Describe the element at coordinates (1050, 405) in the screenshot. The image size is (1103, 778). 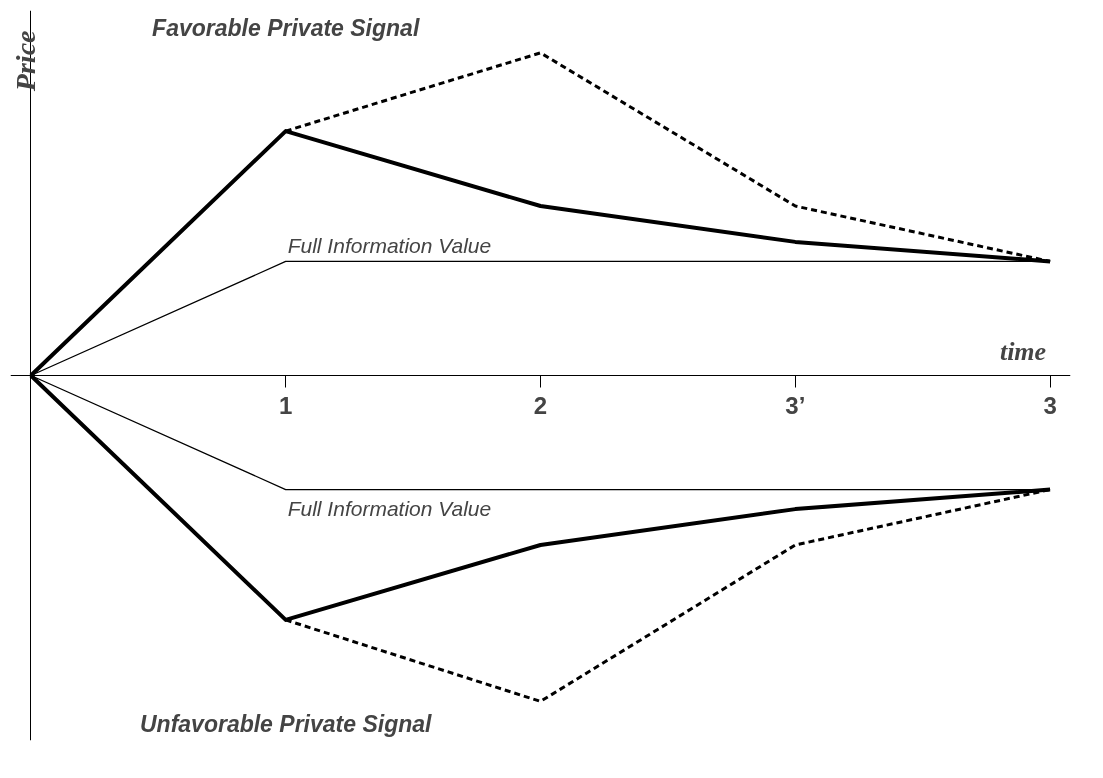
I see `x-tick-label: 3` at that location.